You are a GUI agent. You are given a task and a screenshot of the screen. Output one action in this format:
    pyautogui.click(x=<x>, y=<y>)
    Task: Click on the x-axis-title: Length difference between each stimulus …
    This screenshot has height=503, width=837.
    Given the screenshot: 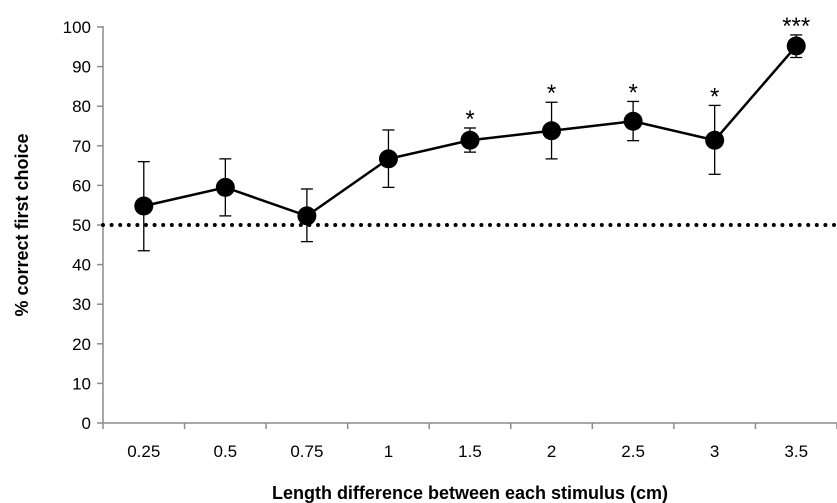 What is the action you would take?
    pyautogui.click(x=470, y=493)
    